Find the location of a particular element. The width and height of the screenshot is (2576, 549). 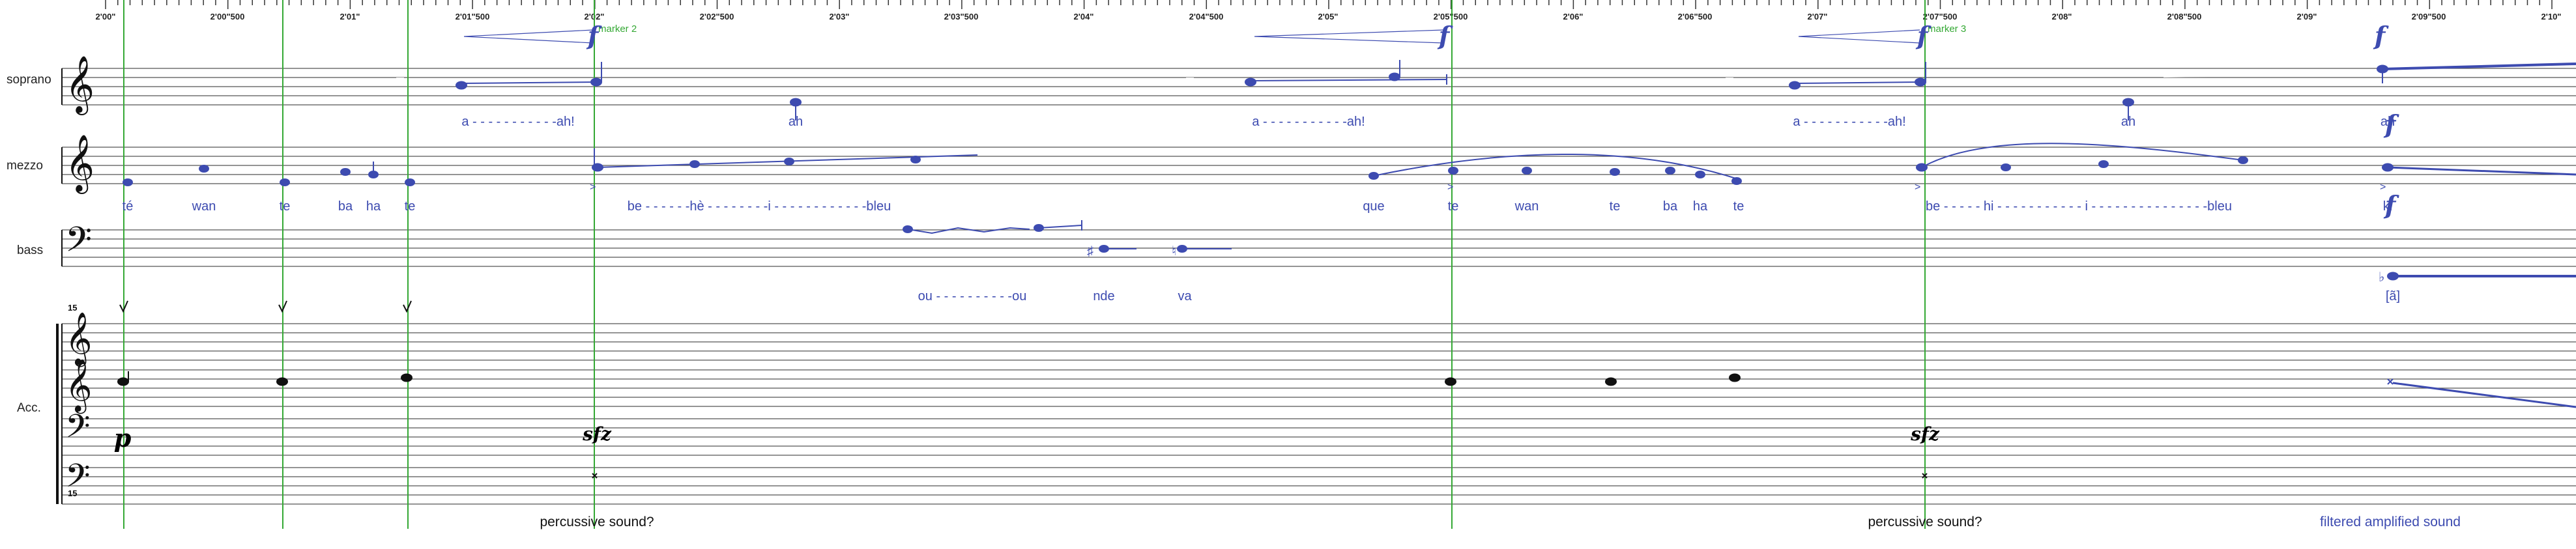

time-label: 2'08"500 is located at coordinates (2184, 16).